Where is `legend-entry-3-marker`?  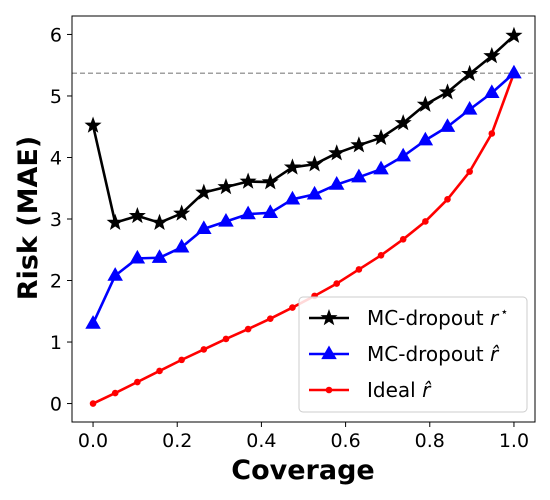
legend-entry-3-marker is located at coordinates (329, 390).